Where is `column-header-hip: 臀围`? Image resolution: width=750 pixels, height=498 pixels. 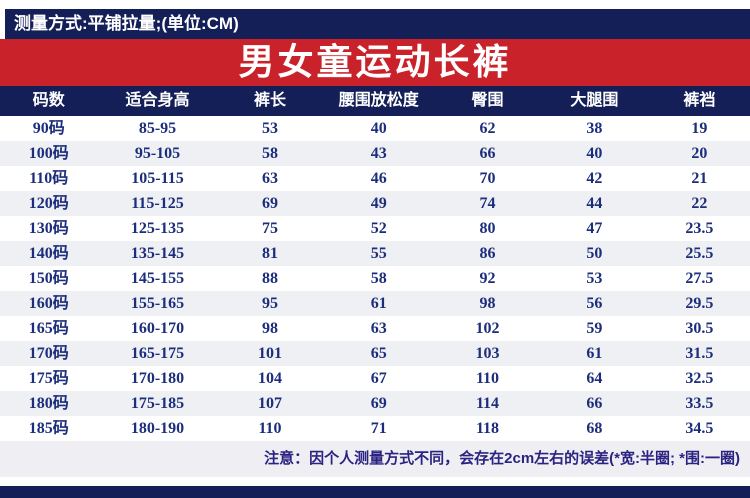
column-header-hip: 臀围 is located at coordinates (487, 100).